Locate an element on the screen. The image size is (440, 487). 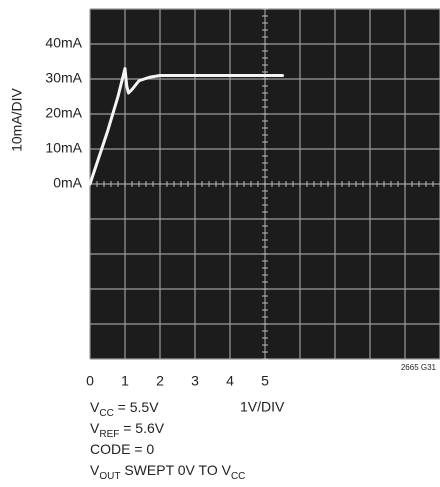
annotation-part: OUT is located at coordinates (109, 476).